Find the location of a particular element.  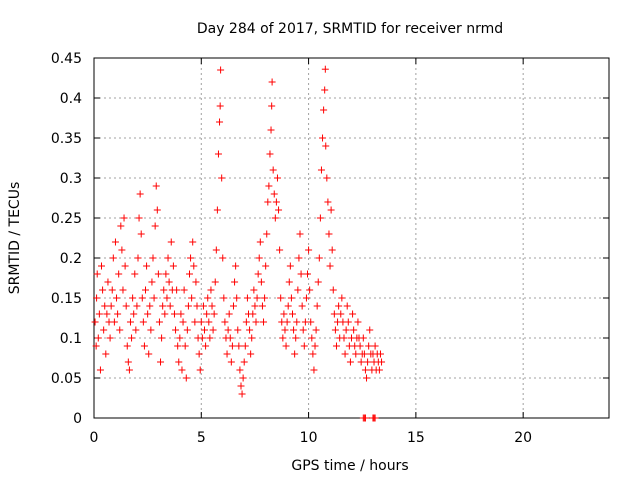

y-tick-label: 0.05 is located at coordinates (66, 379).